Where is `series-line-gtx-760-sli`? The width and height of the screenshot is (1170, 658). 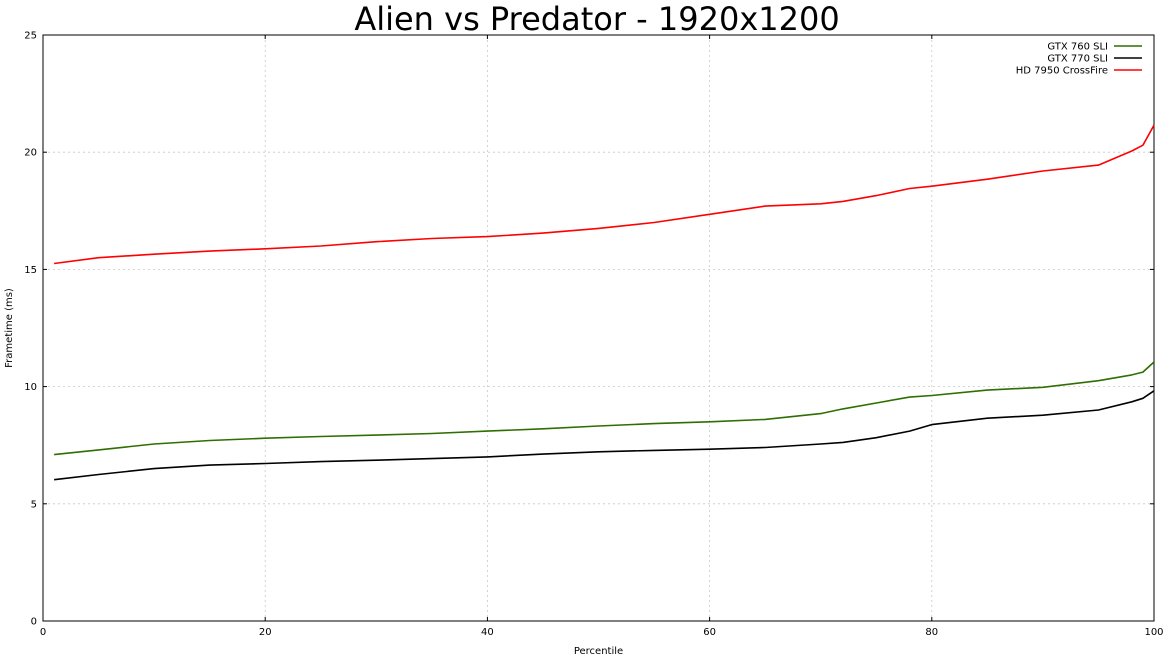
series-line-gtx-760-sli is located at coordinates (604, 408).